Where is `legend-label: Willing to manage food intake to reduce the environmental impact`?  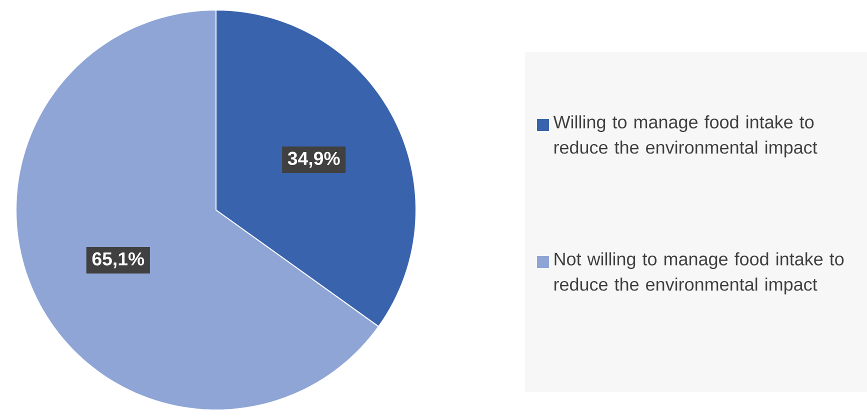
legend-label: Willing to manage food intake to reduce the environmental impact is located at coordinates (685, 136).